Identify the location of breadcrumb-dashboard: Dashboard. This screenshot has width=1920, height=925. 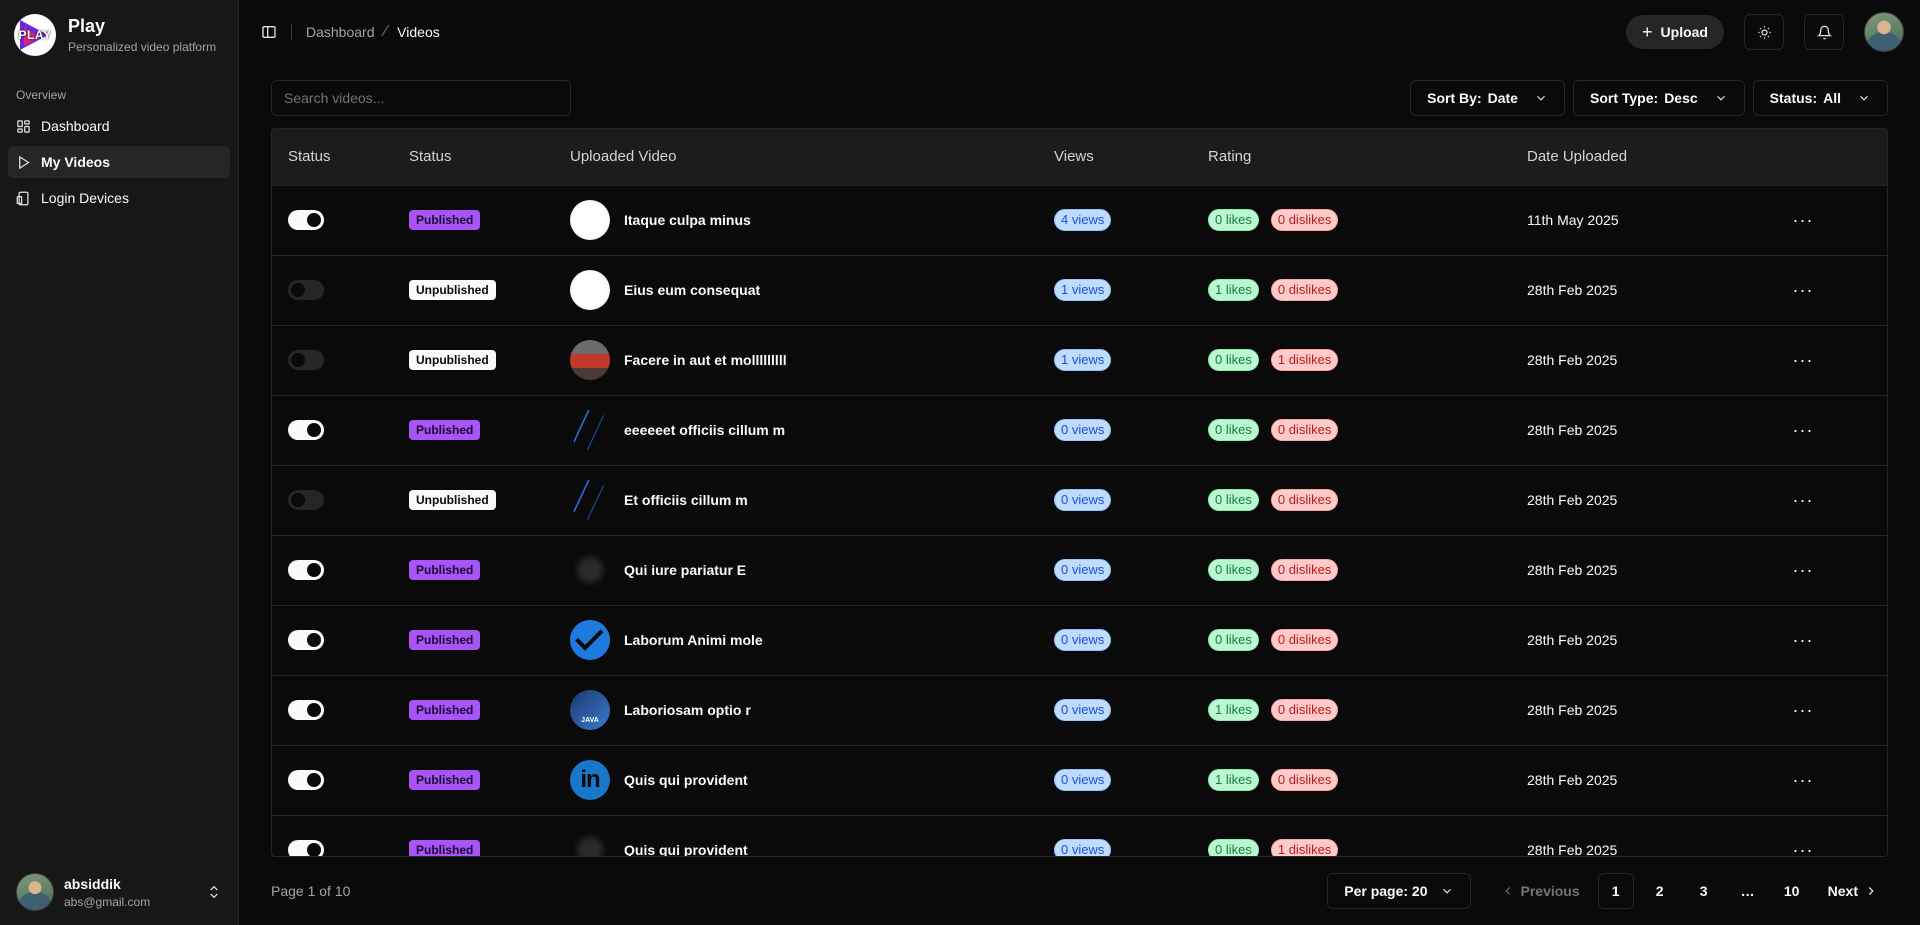
(340, 32).